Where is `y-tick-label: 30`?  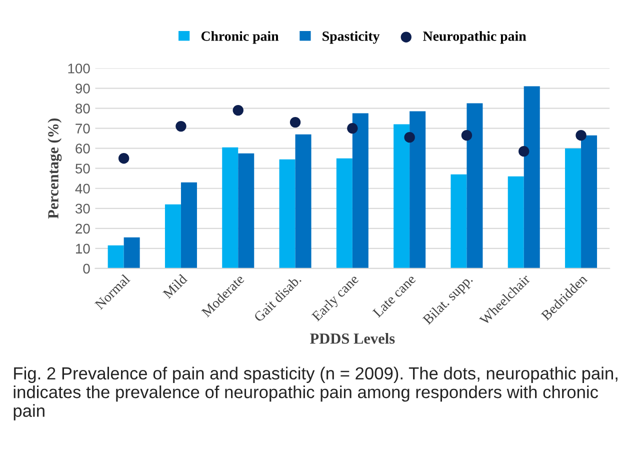 y-tick-label: 30 is located at coordinates (82, 209).